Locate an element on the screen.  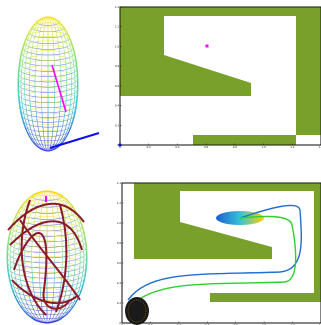
trajectory-curves is located at coordinates (46, 257).